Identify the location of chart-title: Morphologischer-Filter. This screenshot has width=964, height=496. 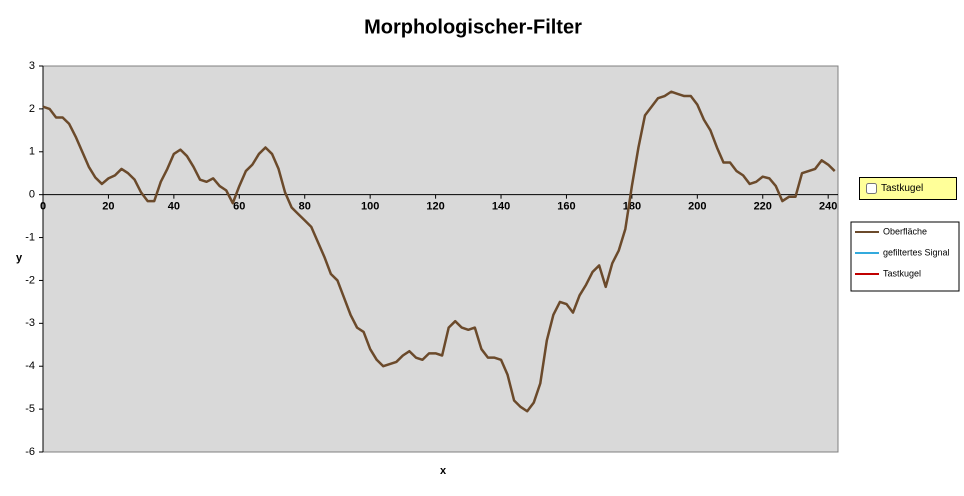
(473, 27).